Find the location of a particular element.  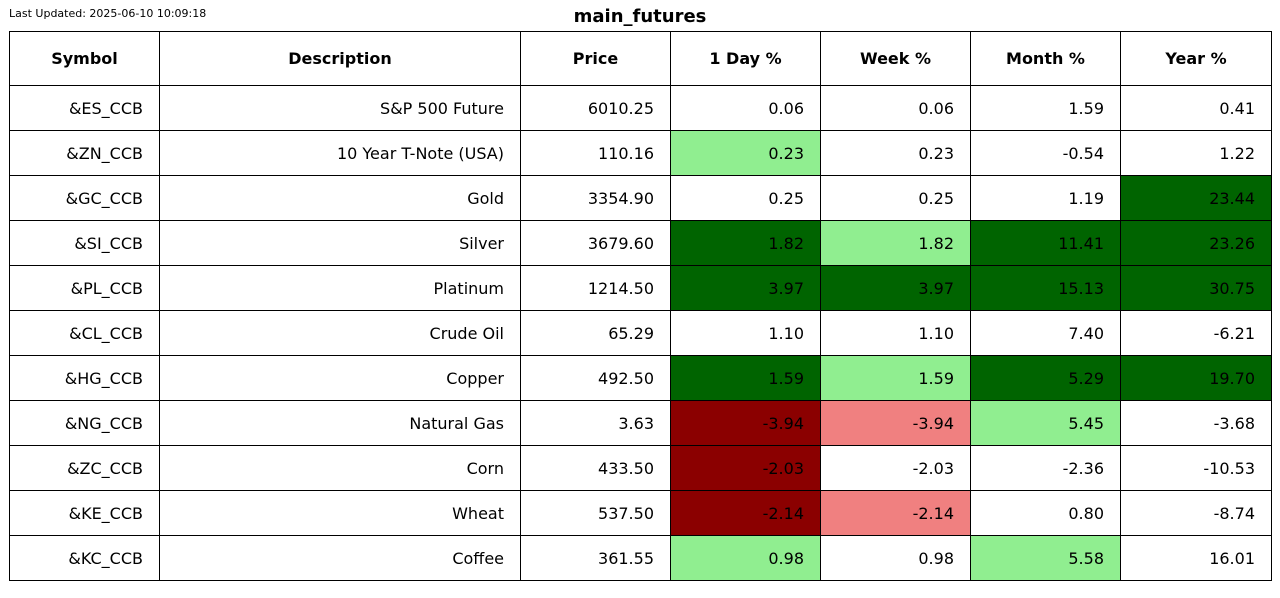

cell-description: 10 Year T-Note (USA) is located at coordinates (340, 153).